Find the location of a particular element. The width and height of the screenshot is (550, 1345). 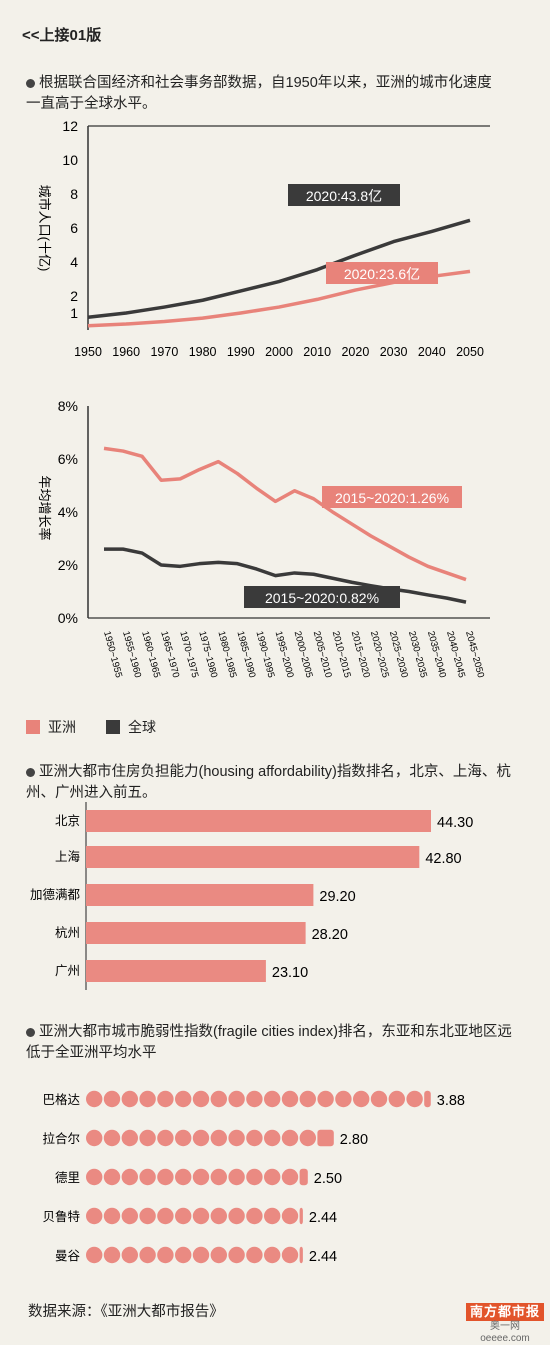

annotation-global: 2015~2020:0.82% is located at coordinates (322, 597).